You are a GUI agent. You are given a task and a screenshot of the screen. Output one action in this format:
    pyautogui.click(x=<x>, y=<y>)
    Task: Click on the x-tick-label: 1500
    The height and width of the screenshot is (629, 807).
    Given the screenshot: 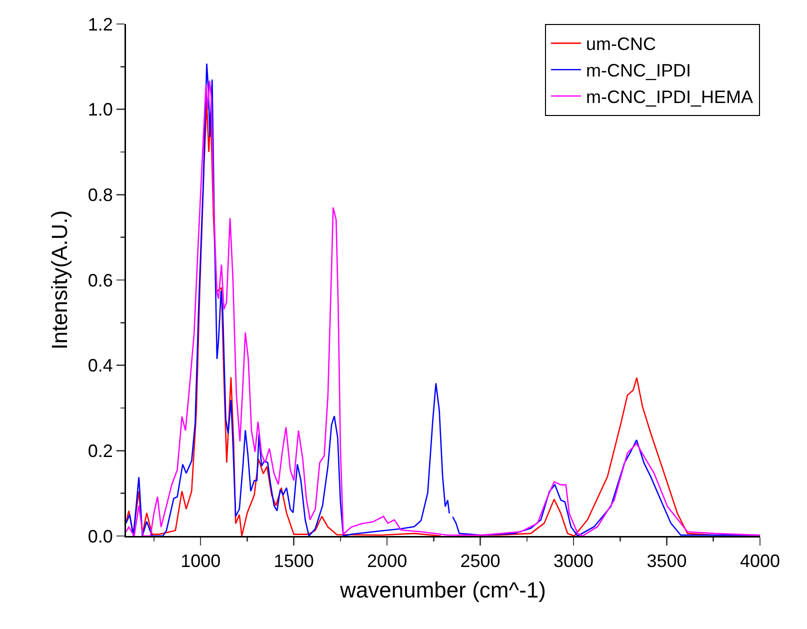 What is the action you would take?
    pyautogui.click(x=294, y=561)
    